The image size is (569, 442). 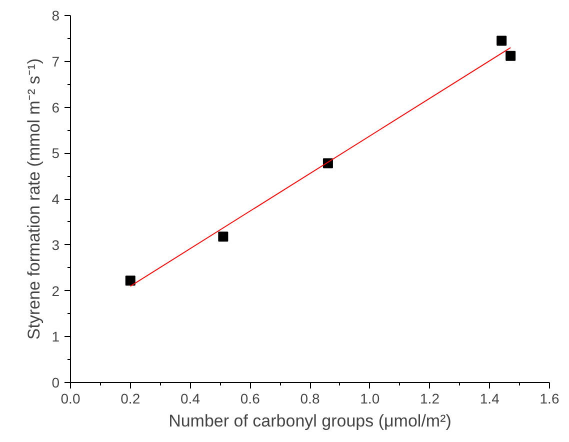 I want to click on x-tick-label: 0.0, so click(x=70, y=398).